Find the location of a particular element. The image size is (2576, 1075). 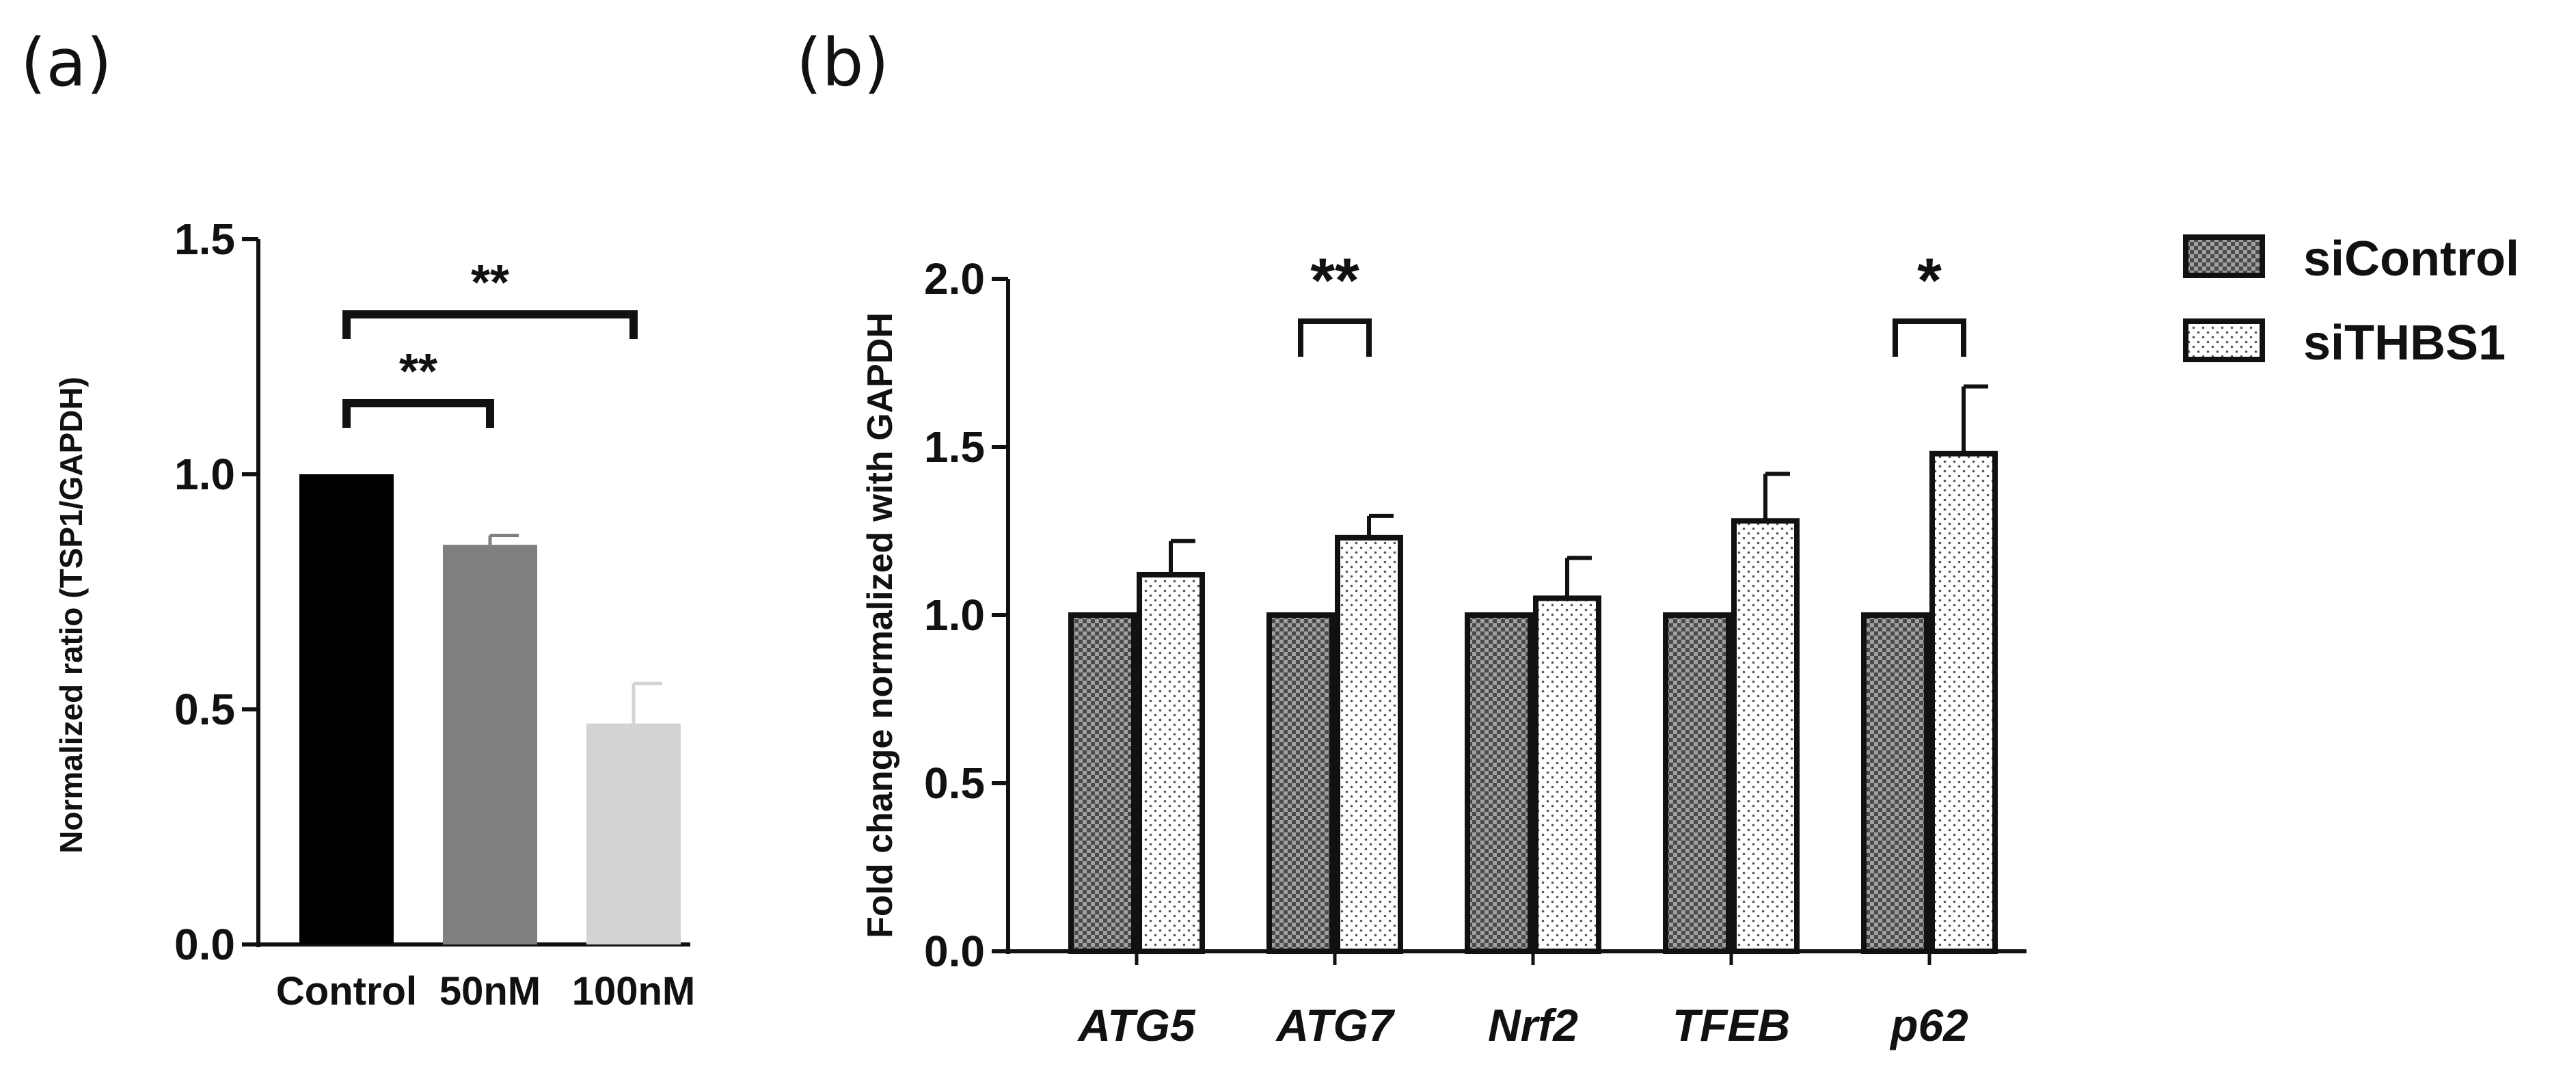

legend-swatch-siTHBS1 is located at coordinates (2224, 340).